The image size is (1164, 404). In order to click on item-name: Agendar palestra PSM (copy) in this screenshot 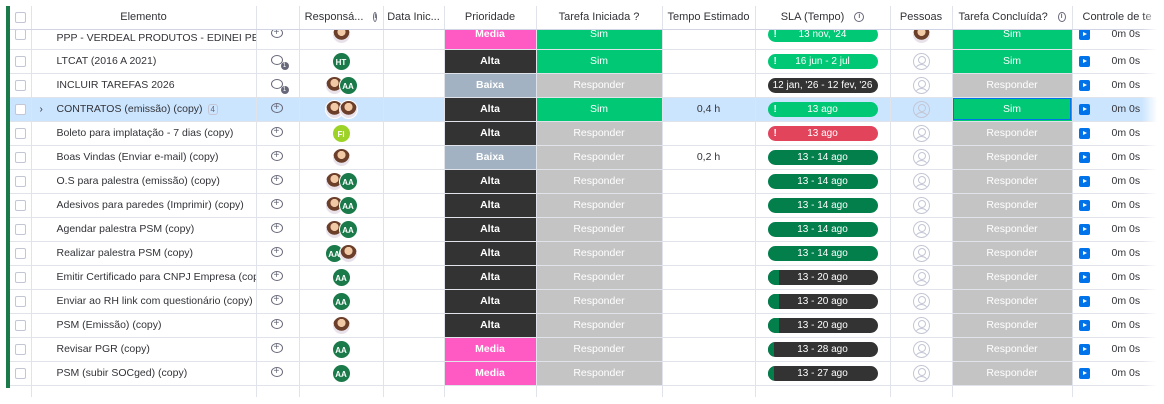, I will do `click(125, 229)`.